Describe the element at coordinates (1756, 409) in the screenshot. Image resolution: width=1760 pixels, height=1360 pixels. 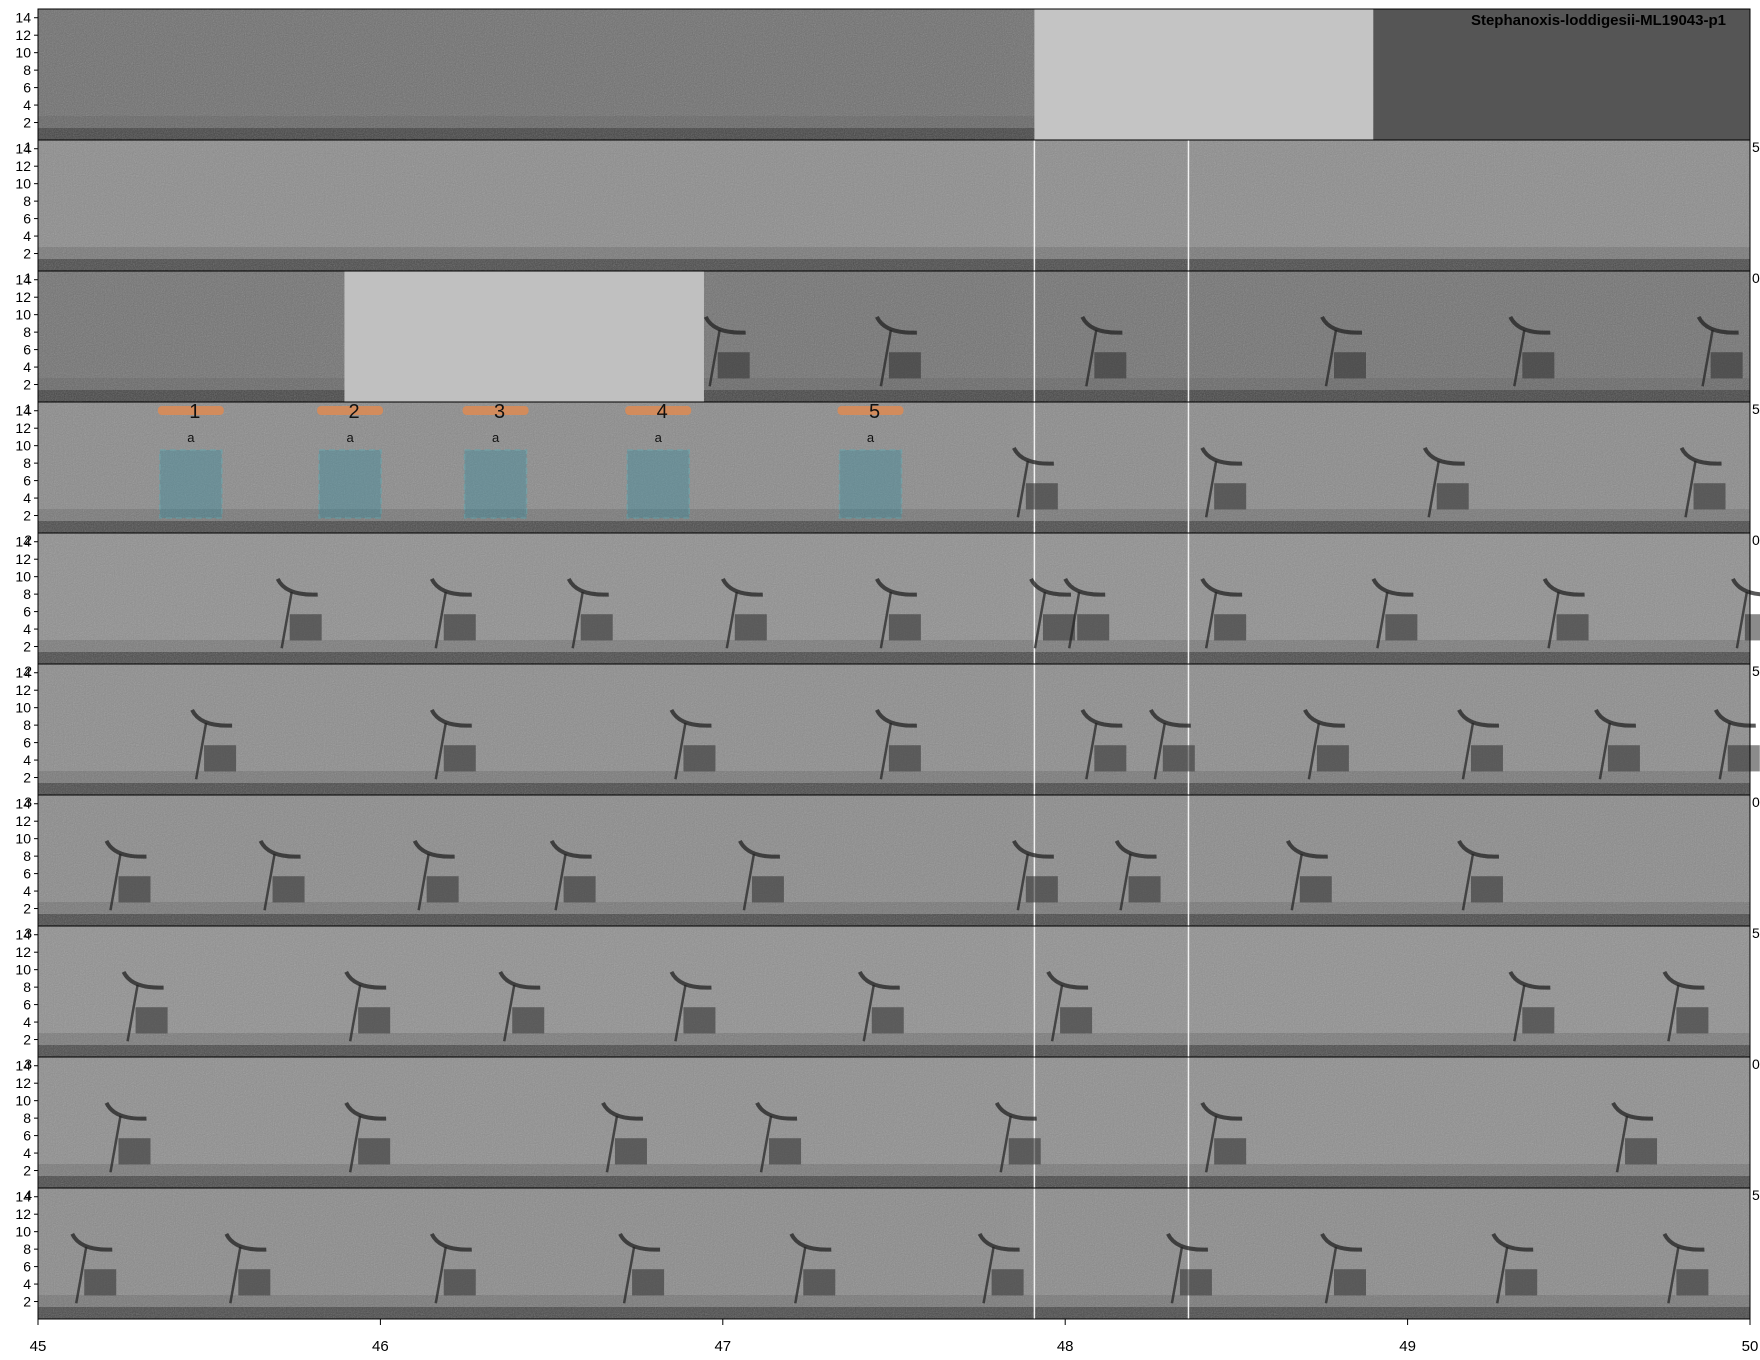
I see `row-marker-right: 5` at that location.